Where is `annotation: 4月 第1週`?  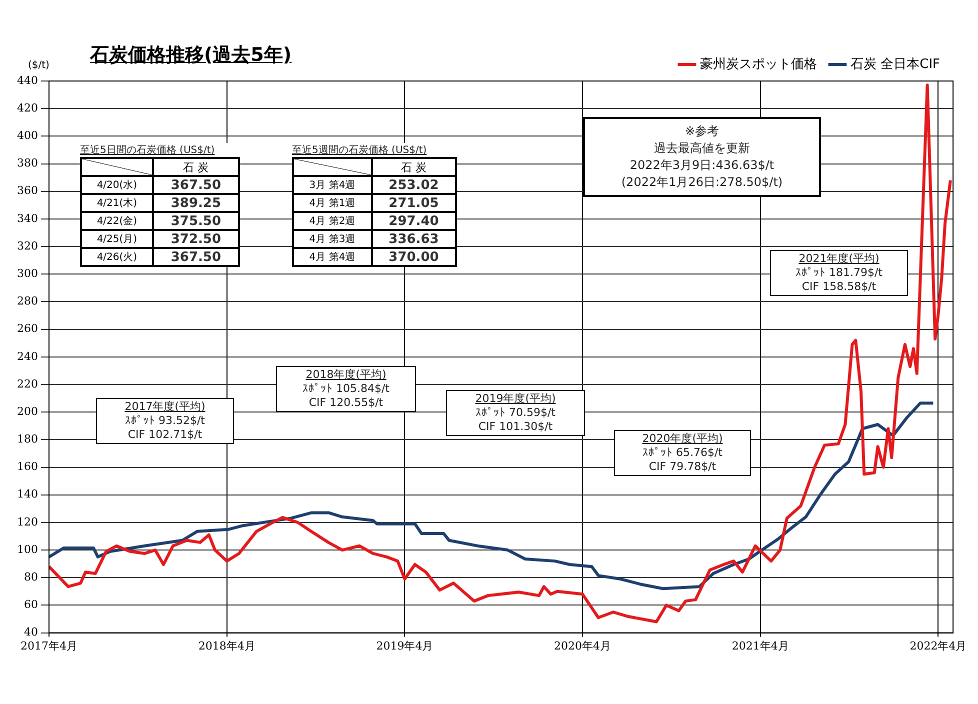
annotation: 4月 第1週 is located at coordinates (332, 203).